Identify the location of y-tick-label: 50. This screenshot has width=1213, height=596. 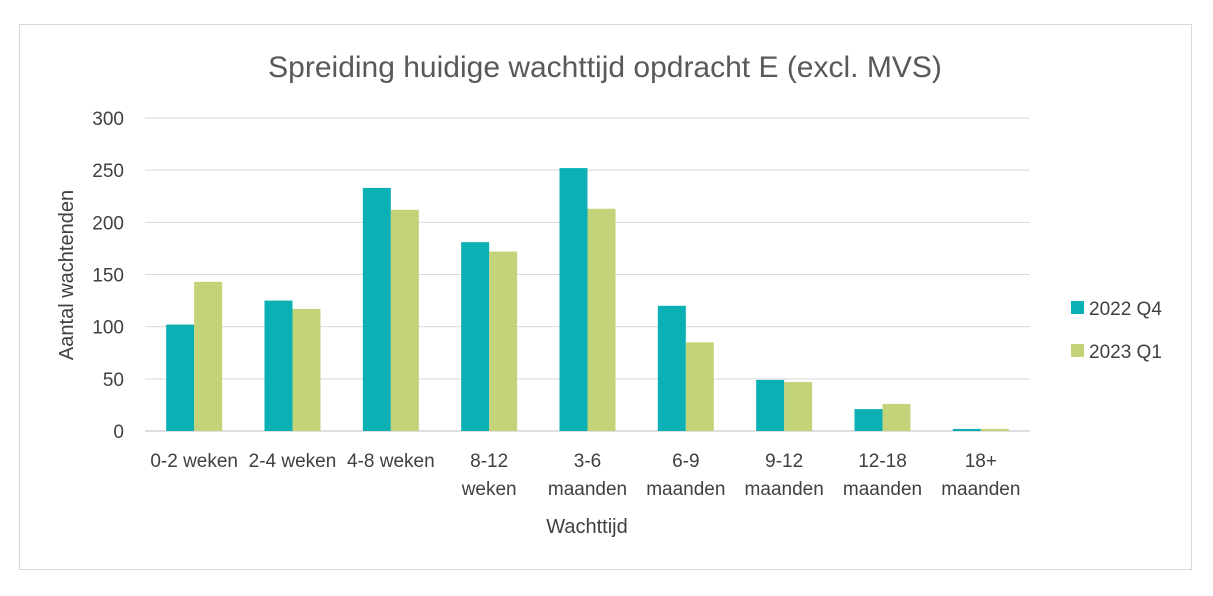
(113, 380).